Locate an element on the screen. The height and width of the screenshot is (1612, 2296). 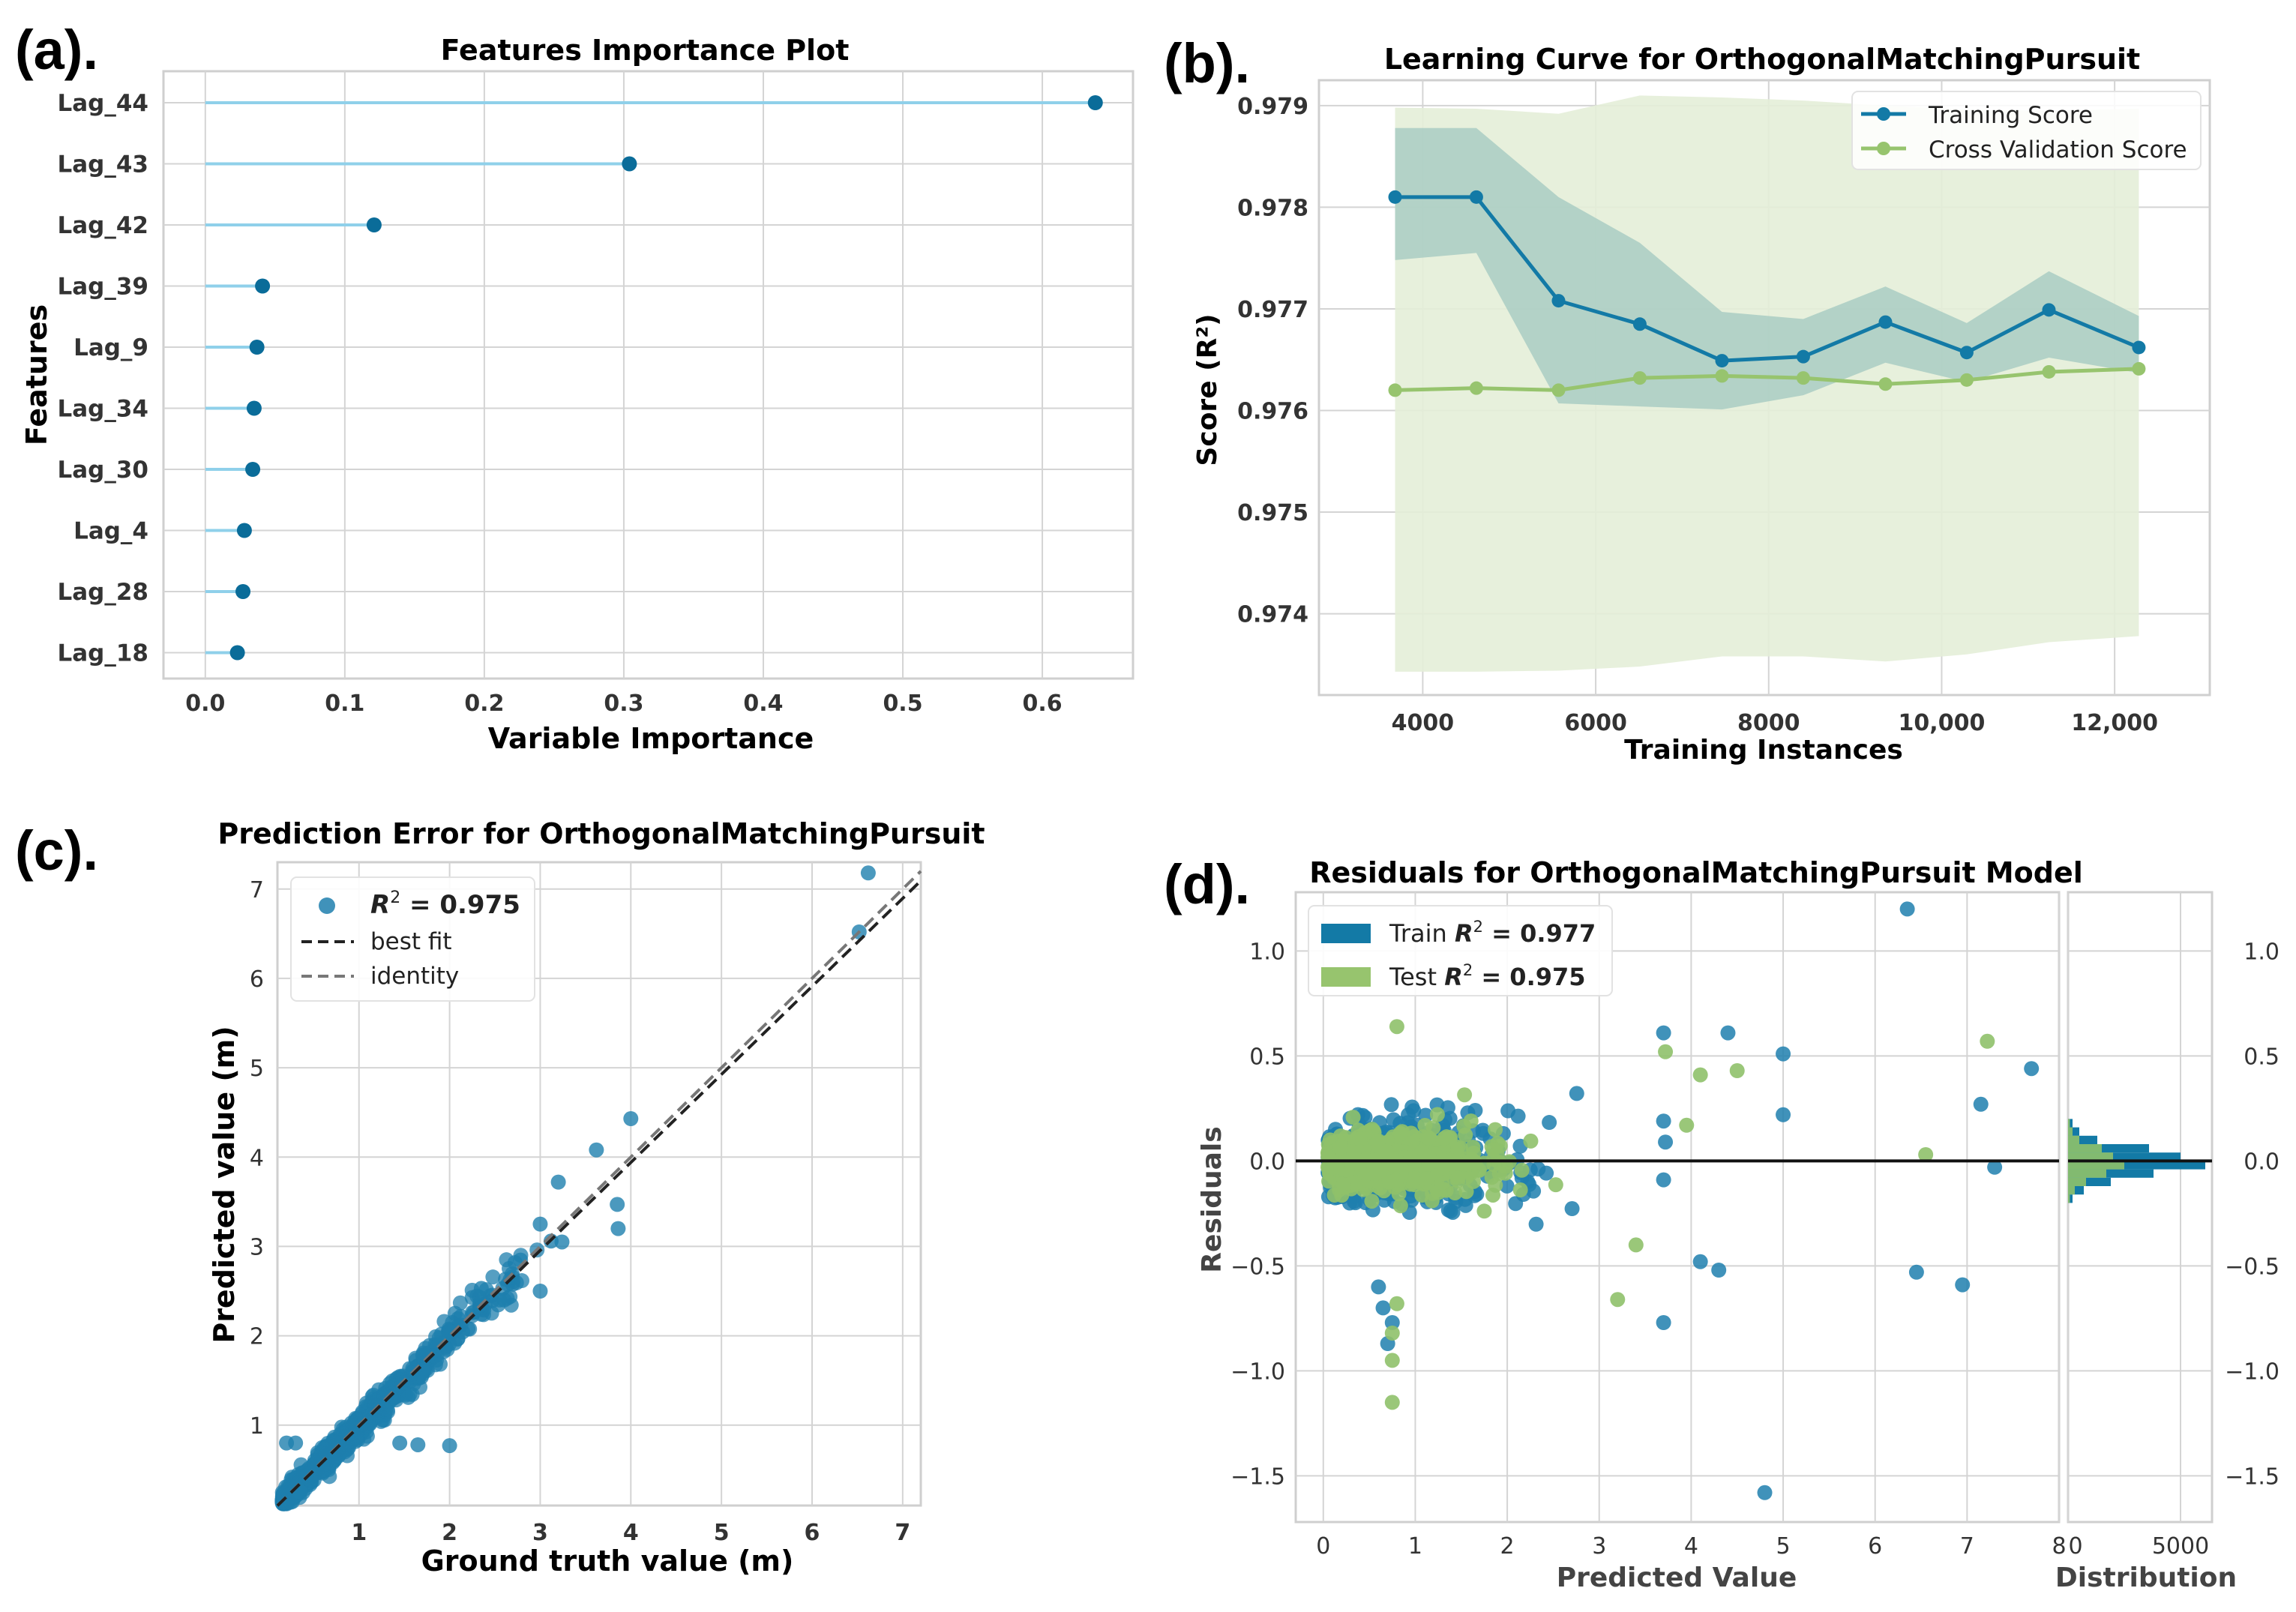
panel-a-x-tick-label: 0.1 is located at coordinates (344, 704).